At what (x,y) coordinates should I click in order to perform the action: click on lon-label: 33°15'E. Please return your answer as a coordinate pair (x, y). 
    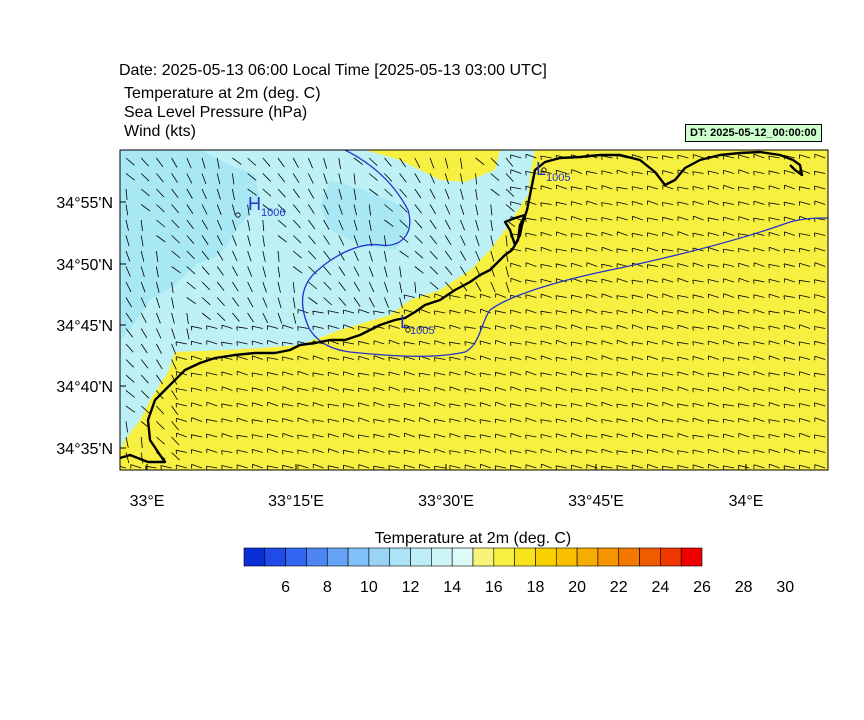
    Looking at the image, I should click on (296, 501).